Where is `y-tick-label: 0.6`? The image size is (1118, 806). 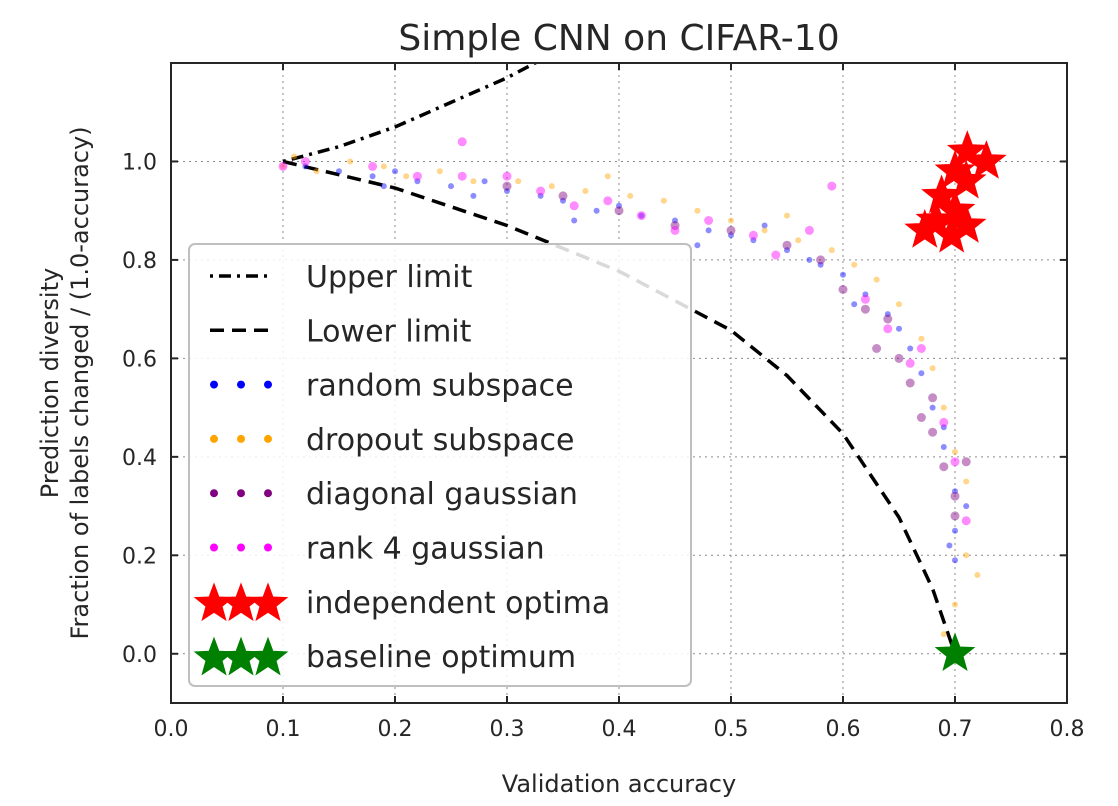
y-tick-label: 0.6 is located at coordinates (139, 359).